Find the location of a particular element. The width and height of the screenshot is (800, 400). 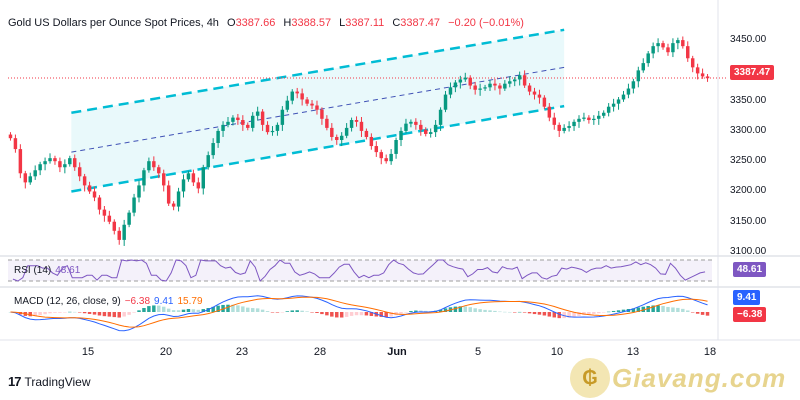

channel-lower-line is located at coordinates (318, 148).